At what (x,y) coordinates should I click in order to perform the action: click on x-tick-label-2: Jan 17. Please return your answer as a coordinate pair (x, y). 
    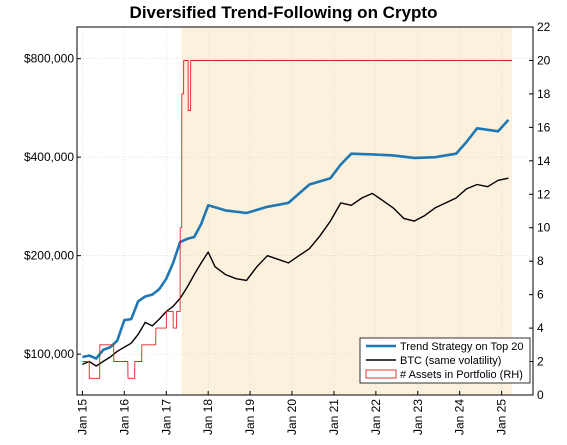
    Looking at the image, I should click on (166, 417).